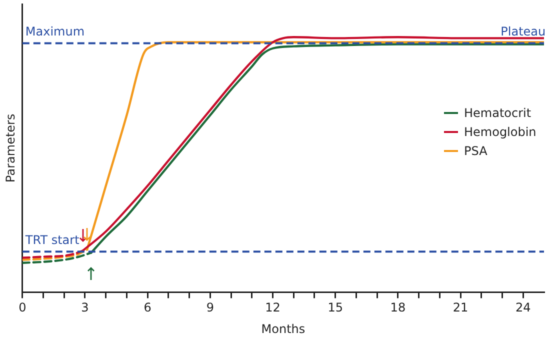 The width and height of the screenshot is (550, 341). I want to click on x-tick-label: 6, so click(148, 307).